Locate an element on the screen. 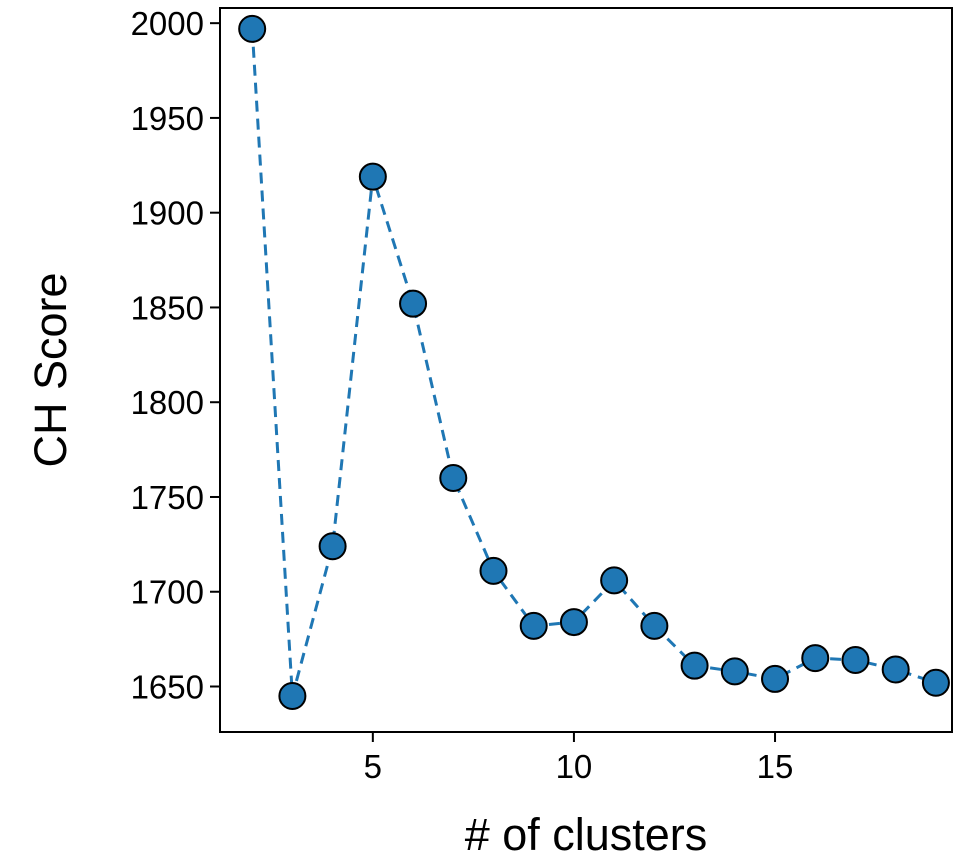 Image resolution: width=954 pixels, height=858 pixels. y-axis-title: CH Score is located at coordinates (50, 369).